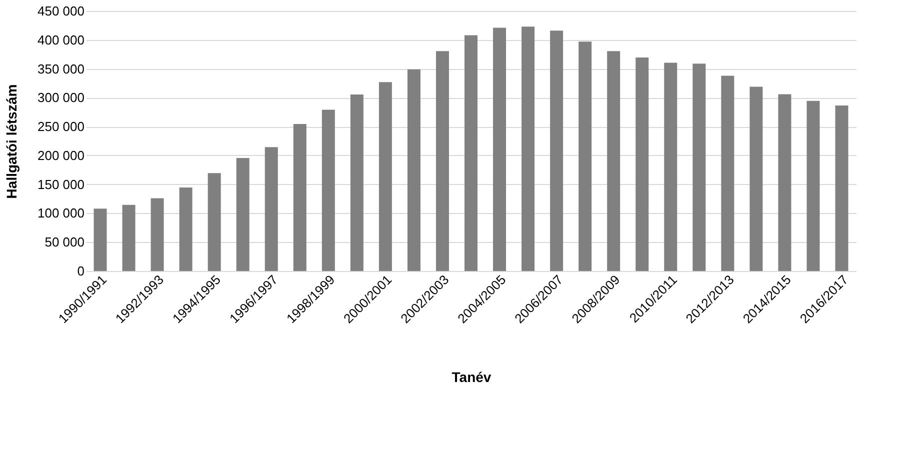 This screenshot has width=912, height=460. What do you see at coordinates (472, 377) in the screenshot?
I see `x-axis-title: Tanév` at bounding box center [472, 377].